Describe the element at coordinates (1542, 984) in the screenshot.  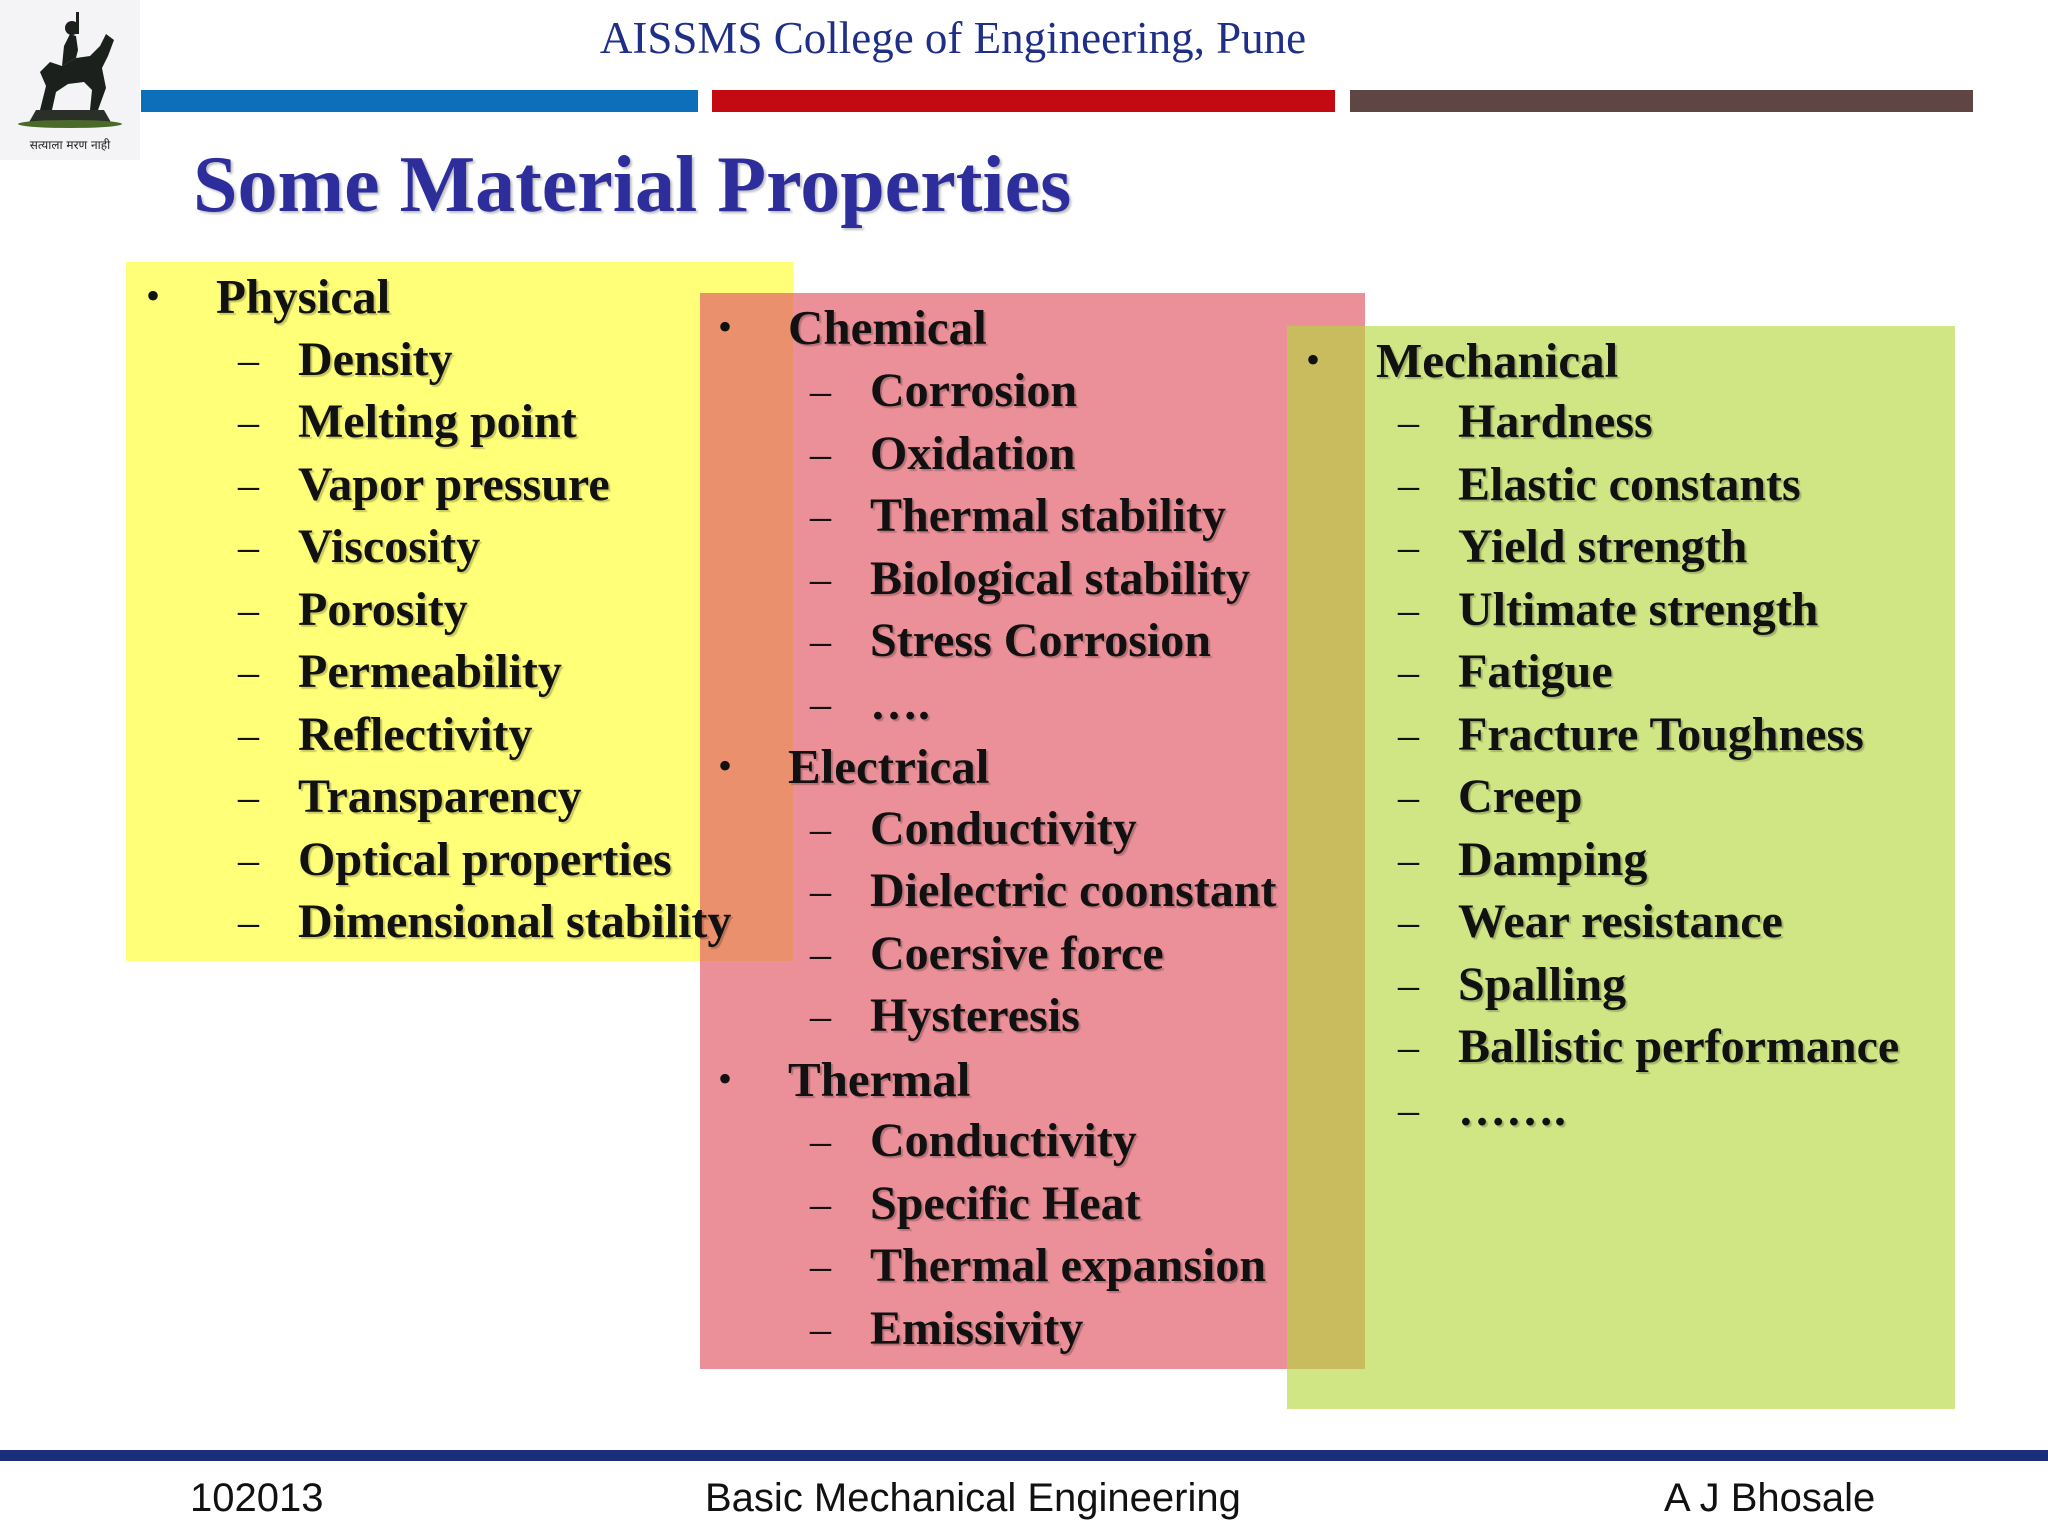
I see `list-item: Spalling` at that location.